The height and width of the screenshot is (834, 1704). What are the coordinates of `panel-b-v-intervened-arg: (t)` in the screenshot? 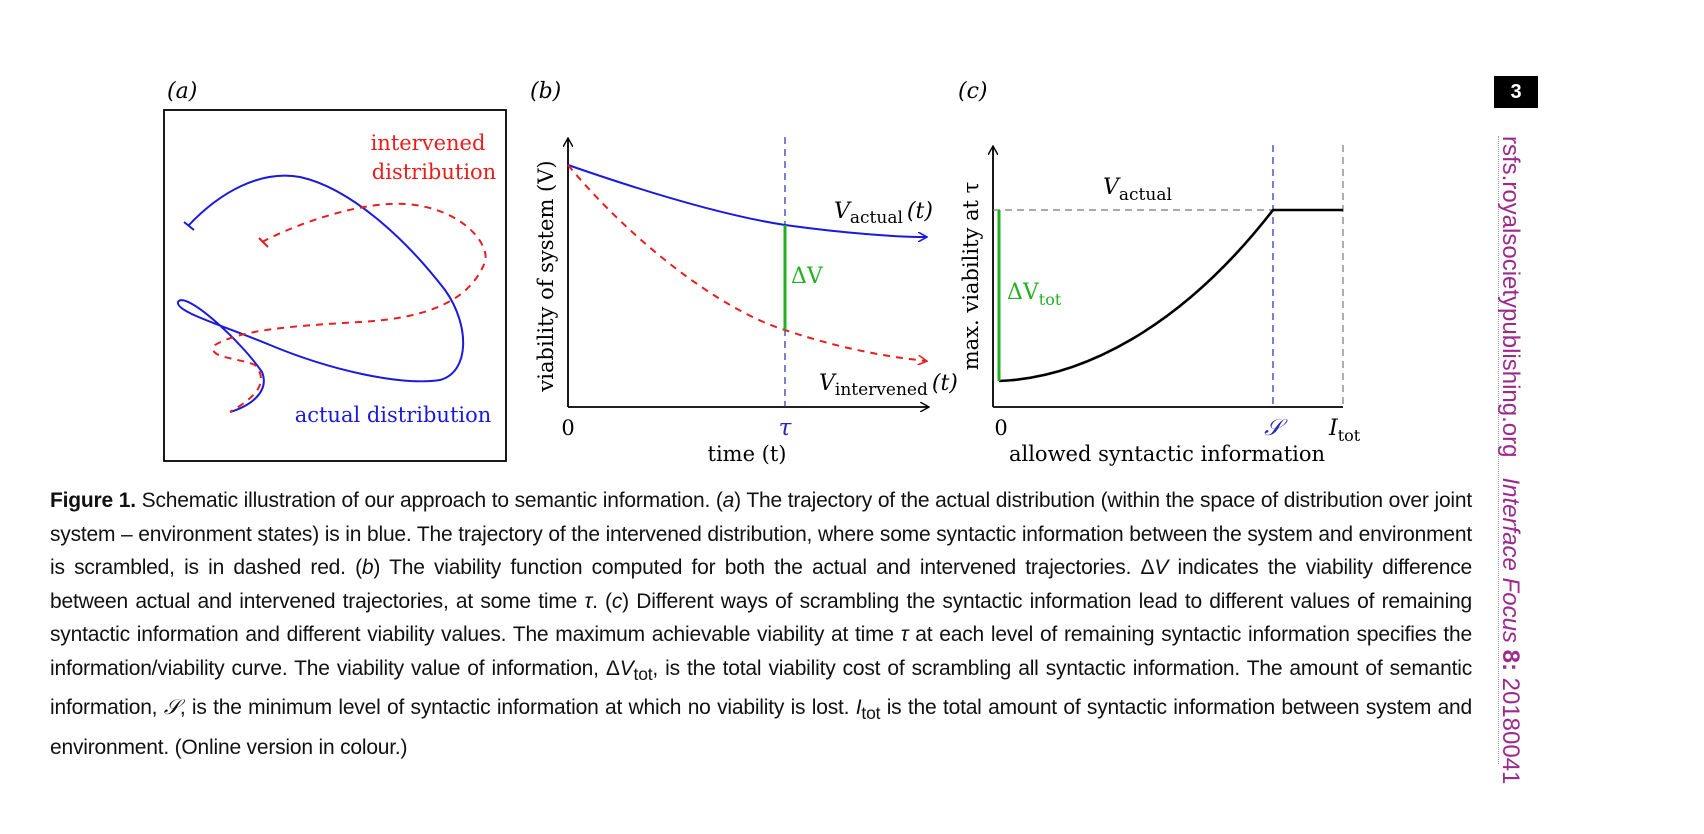 It's located at (945, 383).